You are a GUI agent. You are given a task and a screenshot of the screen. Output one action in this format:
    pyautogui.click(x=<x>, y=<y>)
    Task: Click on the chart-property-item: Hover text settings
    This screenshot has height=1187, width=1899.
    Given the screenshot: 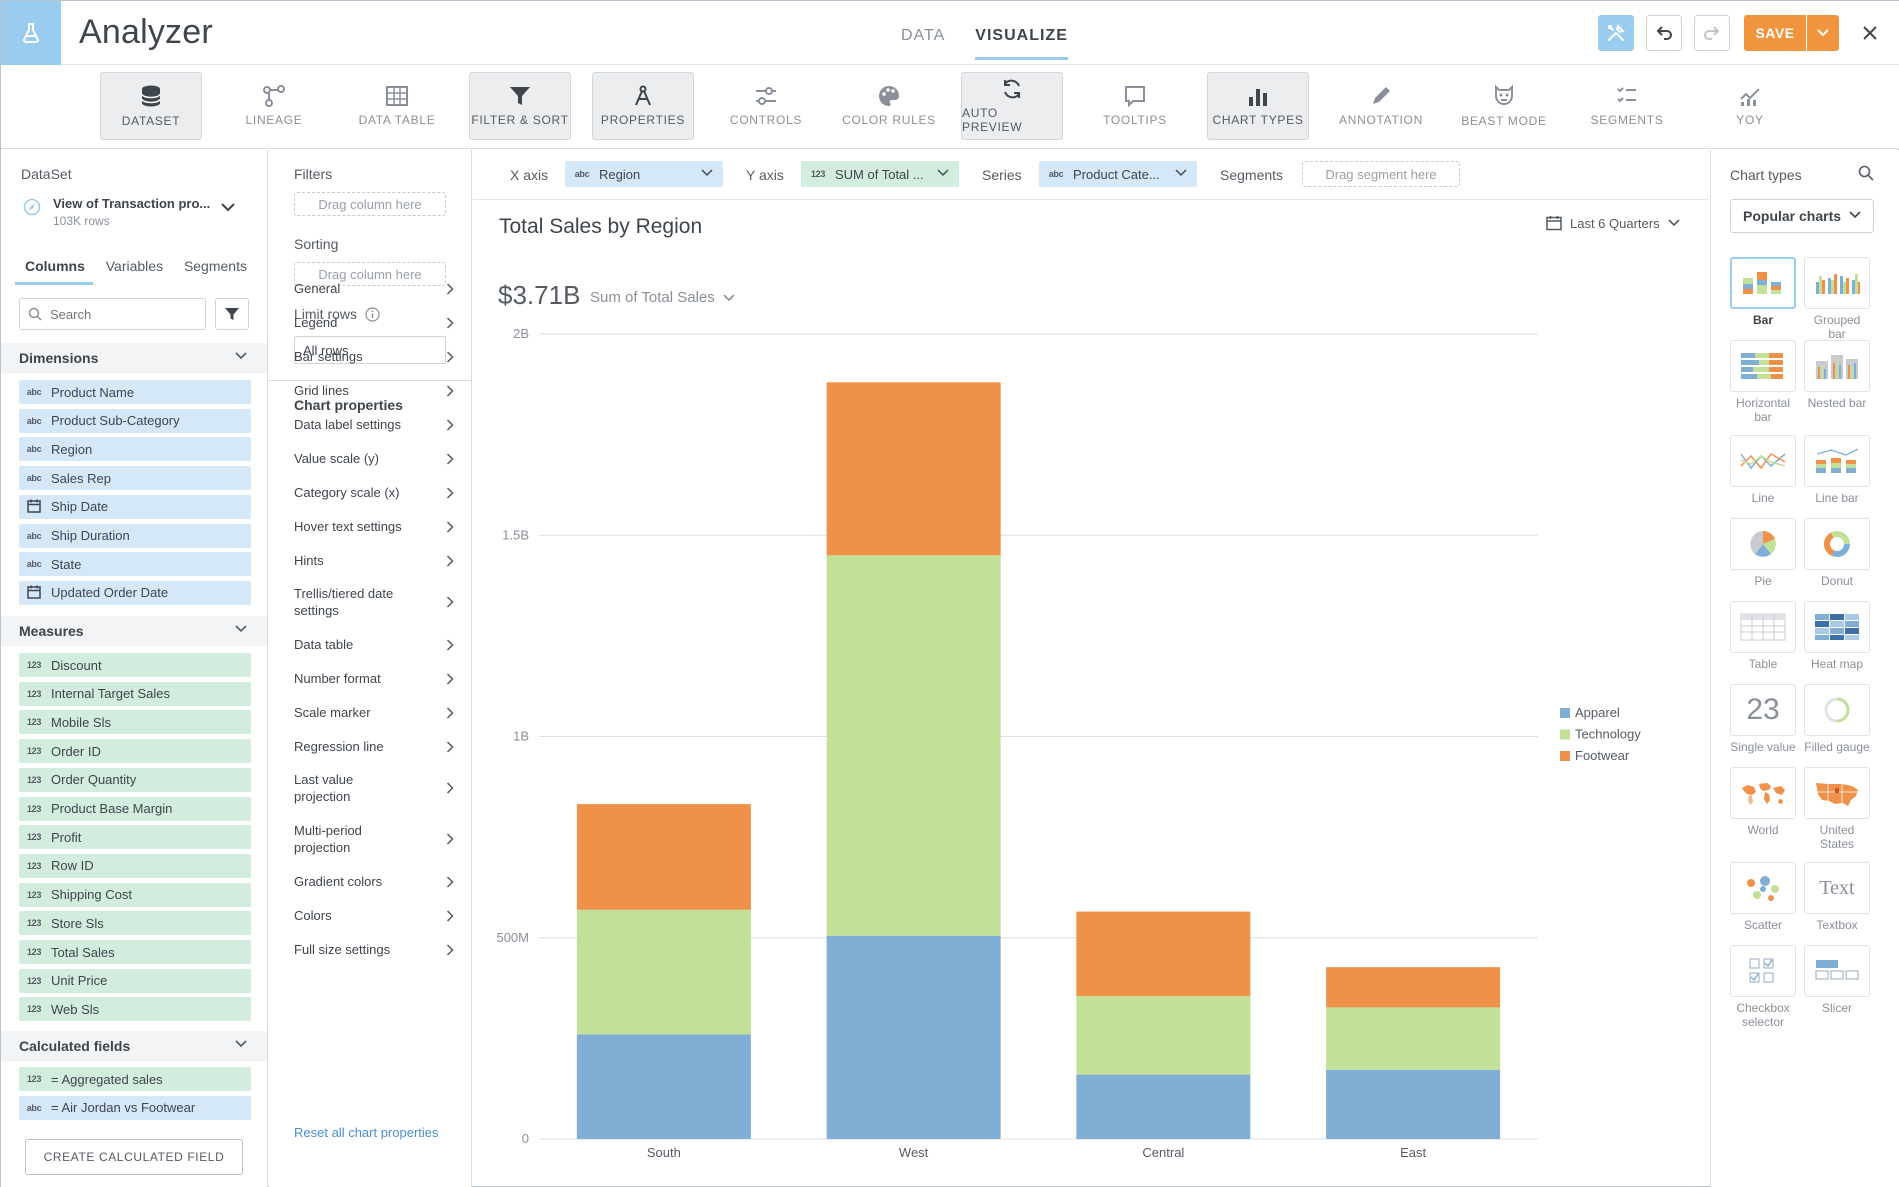 What is the action you would take?
    pyautogui.click(x=374, y=526)
    